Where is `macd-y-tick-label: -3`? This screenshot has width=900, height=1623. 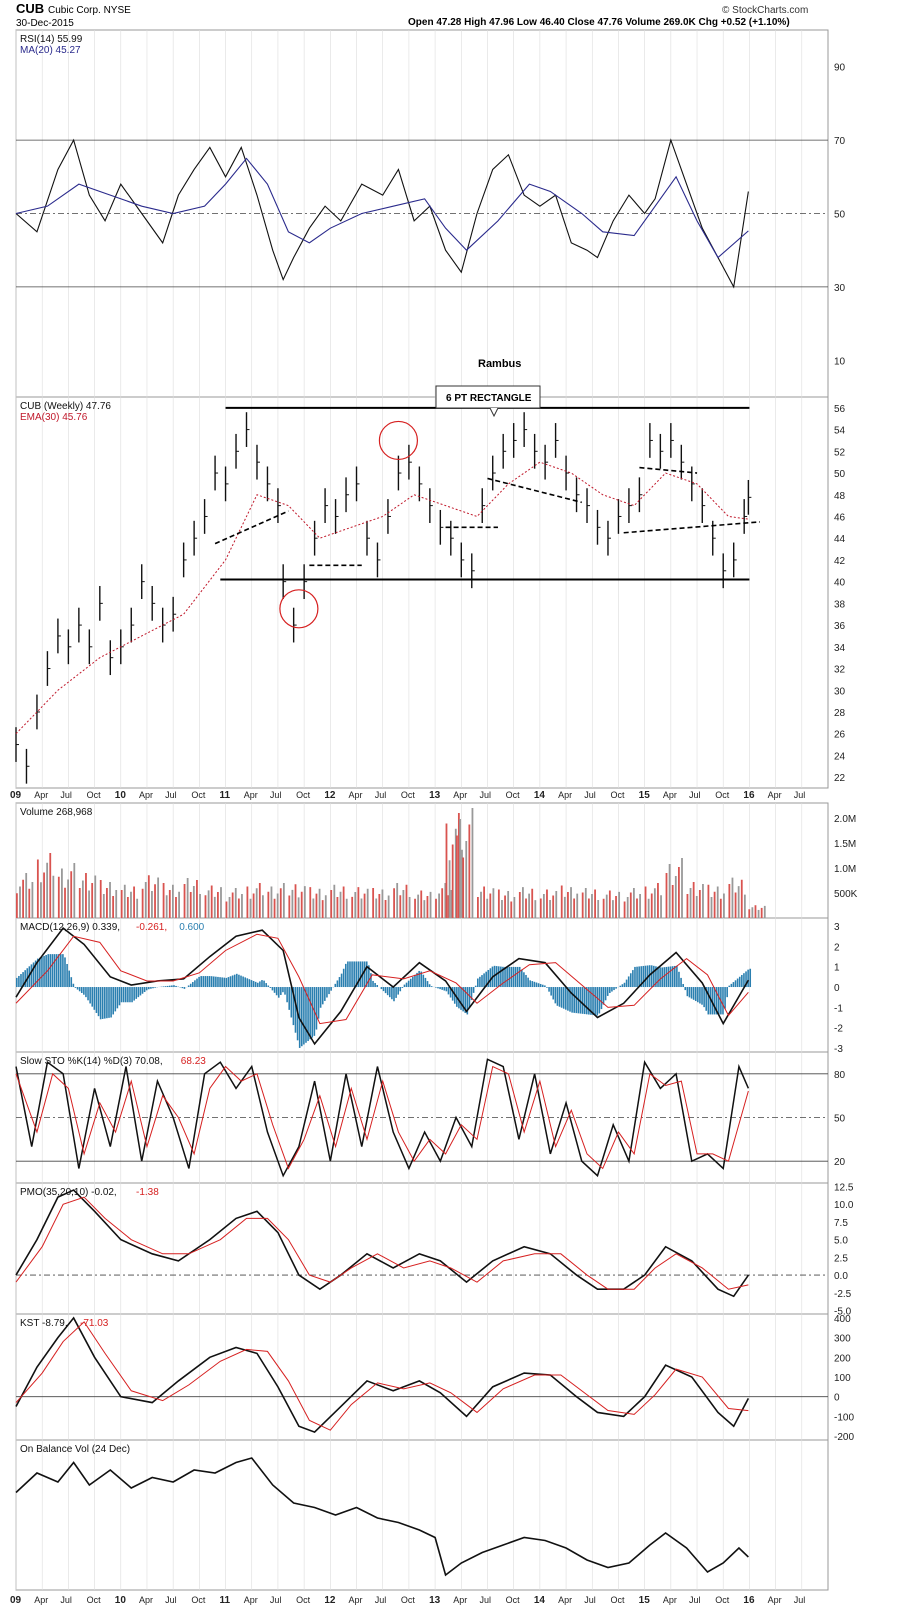 macd-y-tick-label: -3 is located at coordinates (838, 1049).